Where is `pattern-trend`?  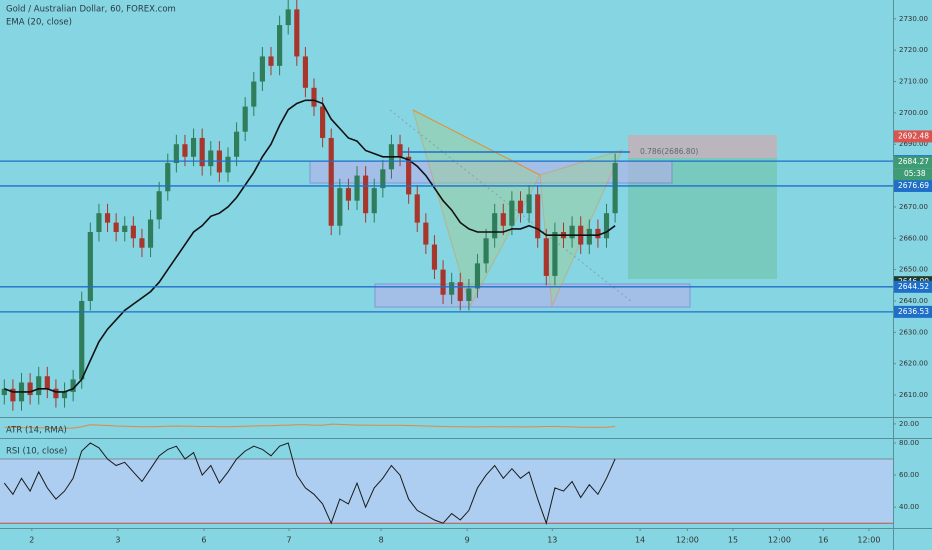
pattern-trend is located at coordinates (511, 206).